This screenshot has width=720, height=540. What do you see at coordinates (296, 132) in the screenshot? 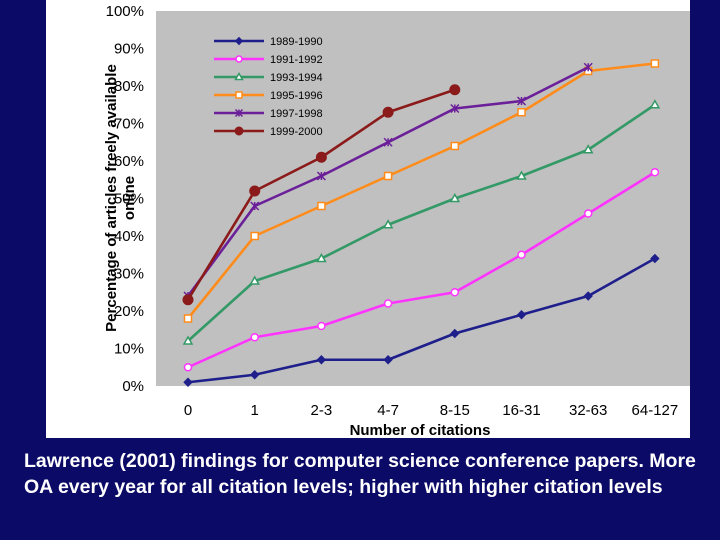
I see `legend-label: 1999-2000` at bounding box center [296, 132].